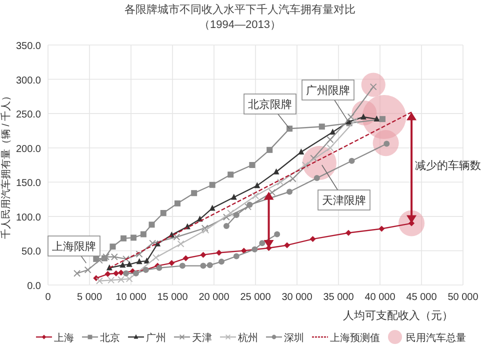  What do you see at coordinates (448, 165) in the screenshot?
I see `annotation: 减少的车辆数` at bounding box center [448, 165].